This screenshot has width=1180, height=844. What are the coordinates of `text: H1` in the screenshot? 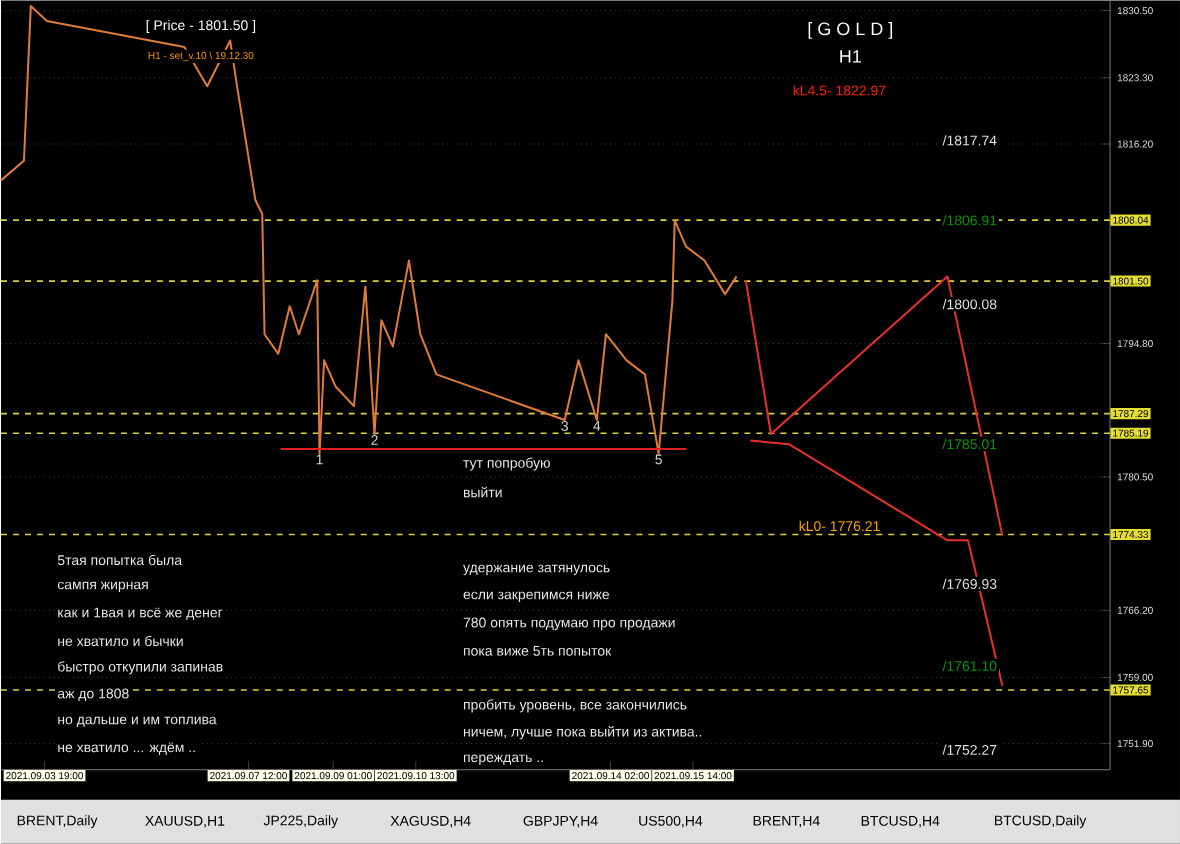 It's located at (850, 56).